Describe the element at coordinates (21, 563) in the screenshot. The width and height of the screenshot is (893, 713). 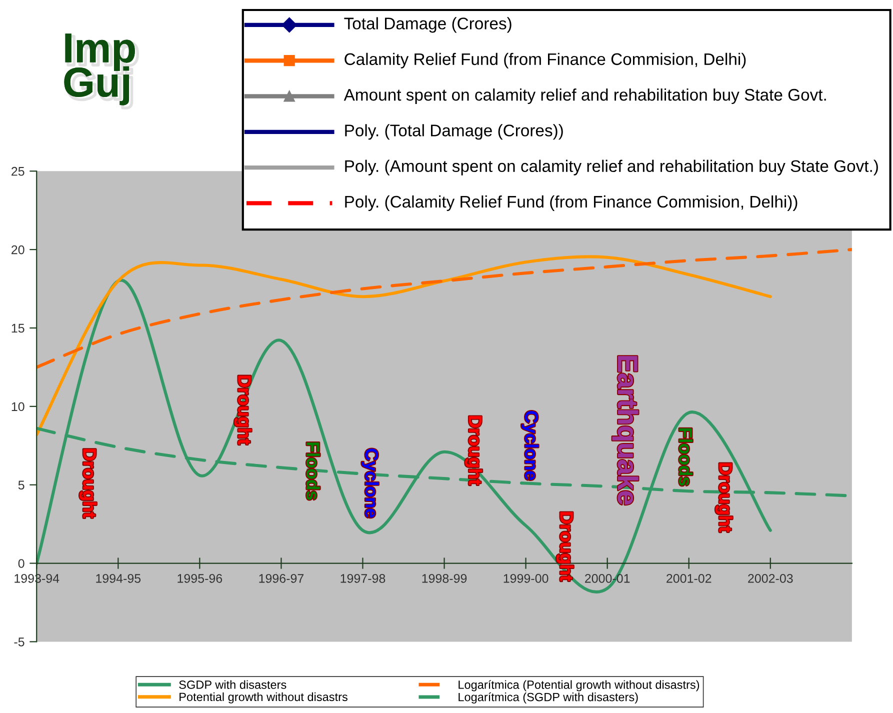
I see `y-tick-label: 0` at that location.